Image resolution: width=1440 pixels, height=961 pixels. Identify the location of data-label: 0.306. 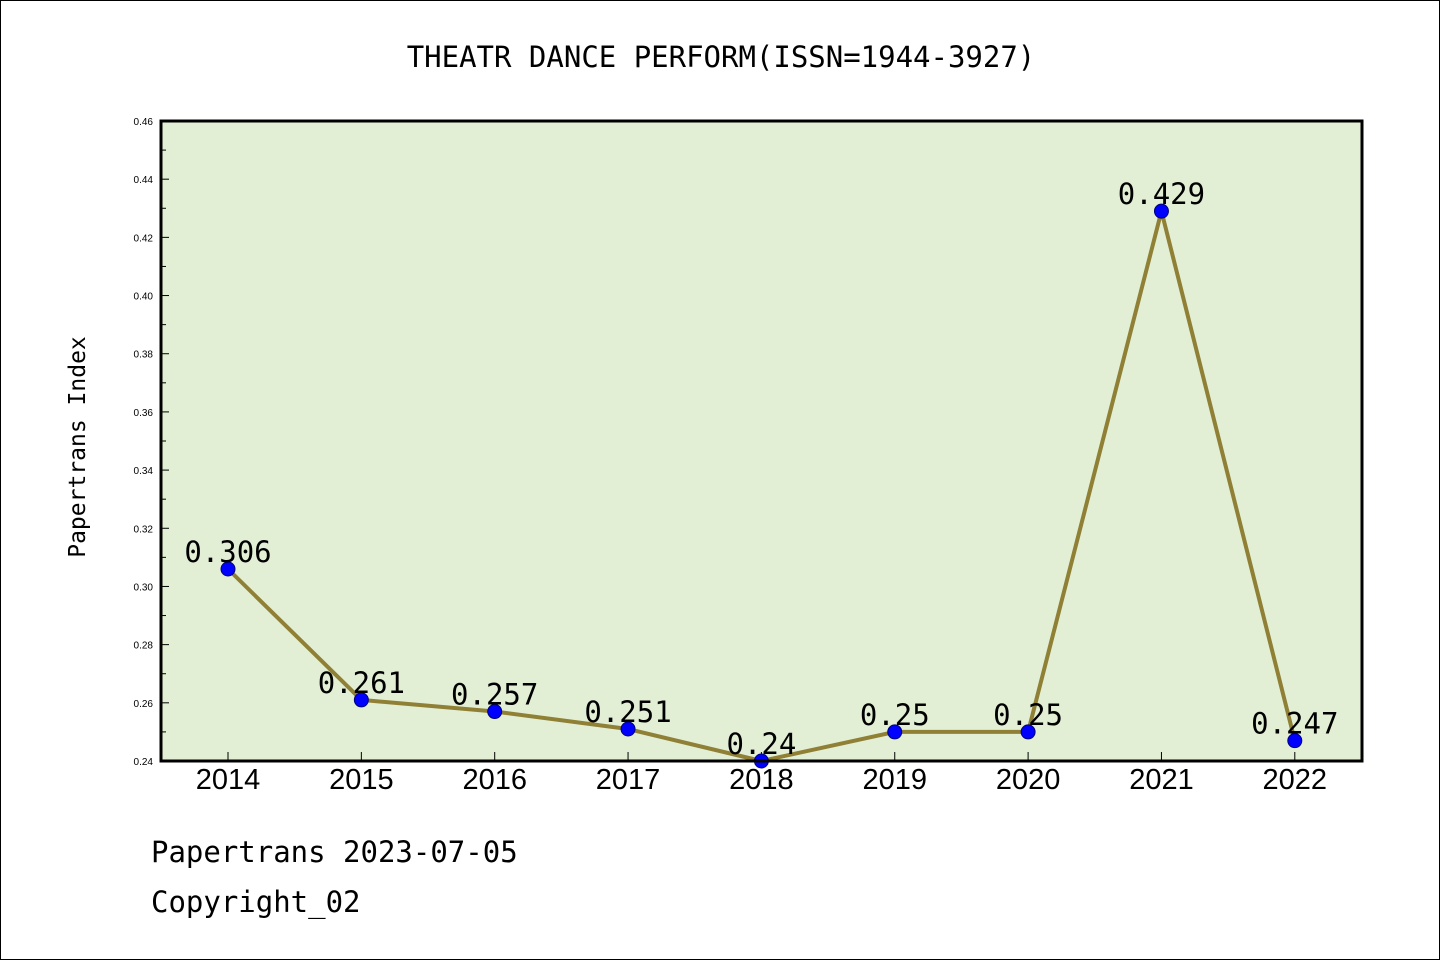
(227, 552).